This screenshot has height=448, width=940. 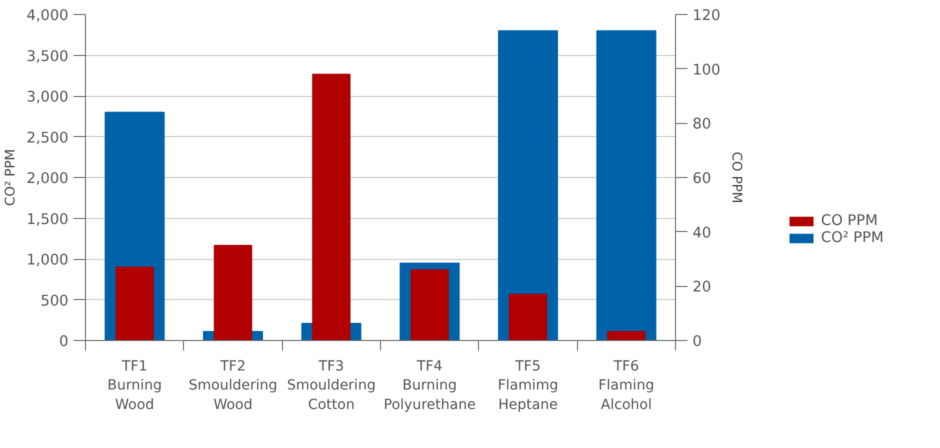 What do you see at coordinates (47, 97) in the screenshot?
I see `y-tick-label: 3,000` at bounding box center [47, 97].